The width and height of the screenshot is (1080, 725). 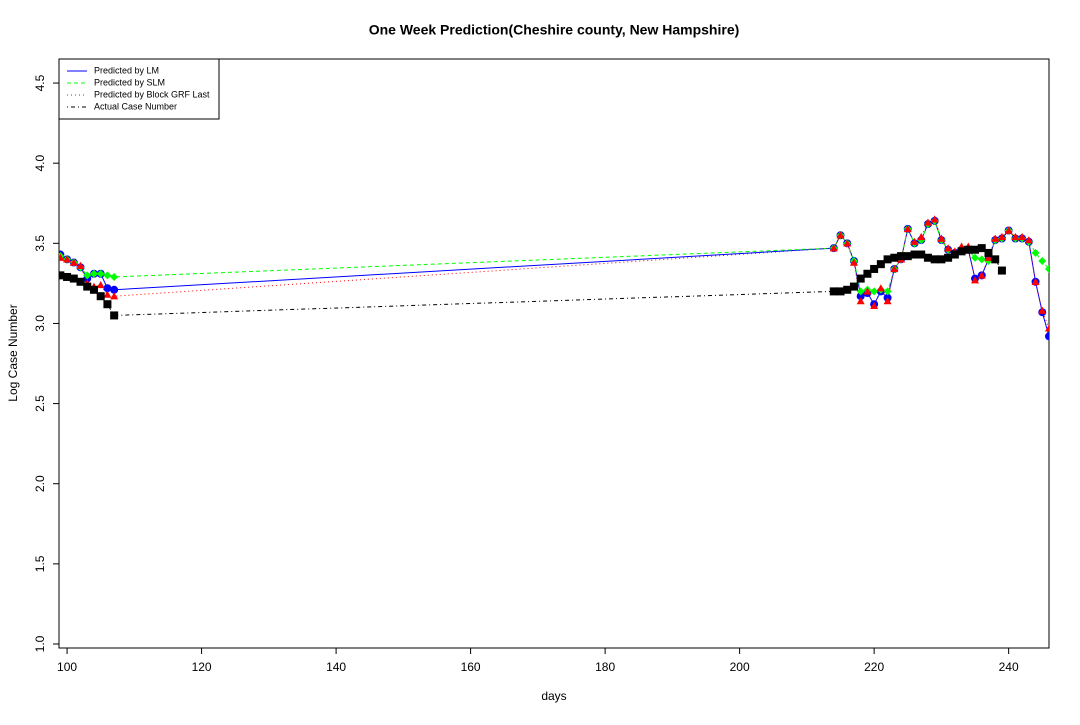 What do you see at coordinates (40, 483) in the screenshot?
I see `y-tick-label: 2.0` at bounding box center [40, 483].